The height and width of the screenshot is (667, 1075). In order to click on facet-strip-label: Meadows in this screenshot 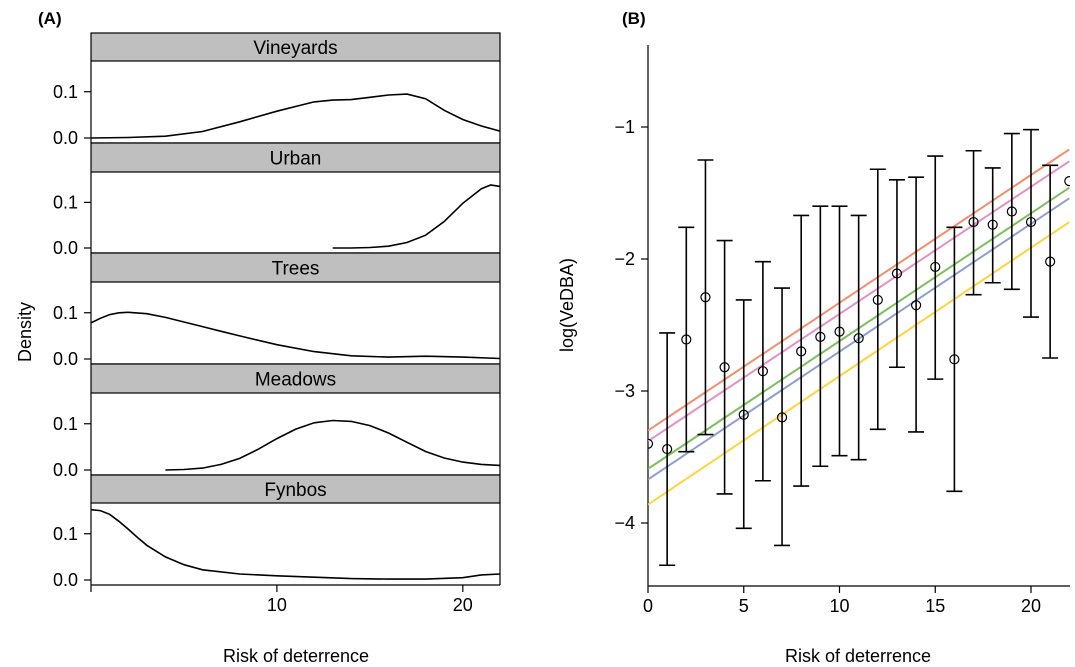, I will do `click(295, 380)`.